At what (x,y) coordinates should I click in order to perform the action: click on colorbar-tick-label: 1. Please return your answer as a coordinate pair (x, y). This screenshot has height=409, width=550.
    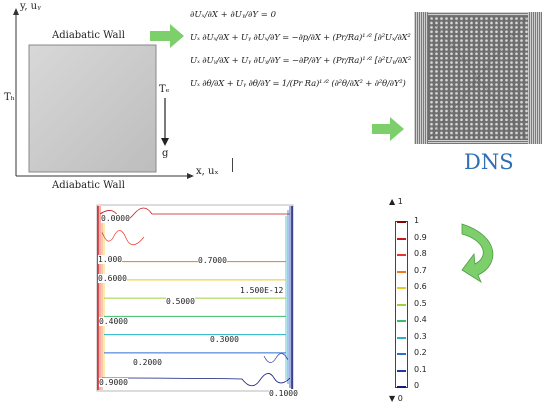
    Looking at the image, I should click on (417, 220).